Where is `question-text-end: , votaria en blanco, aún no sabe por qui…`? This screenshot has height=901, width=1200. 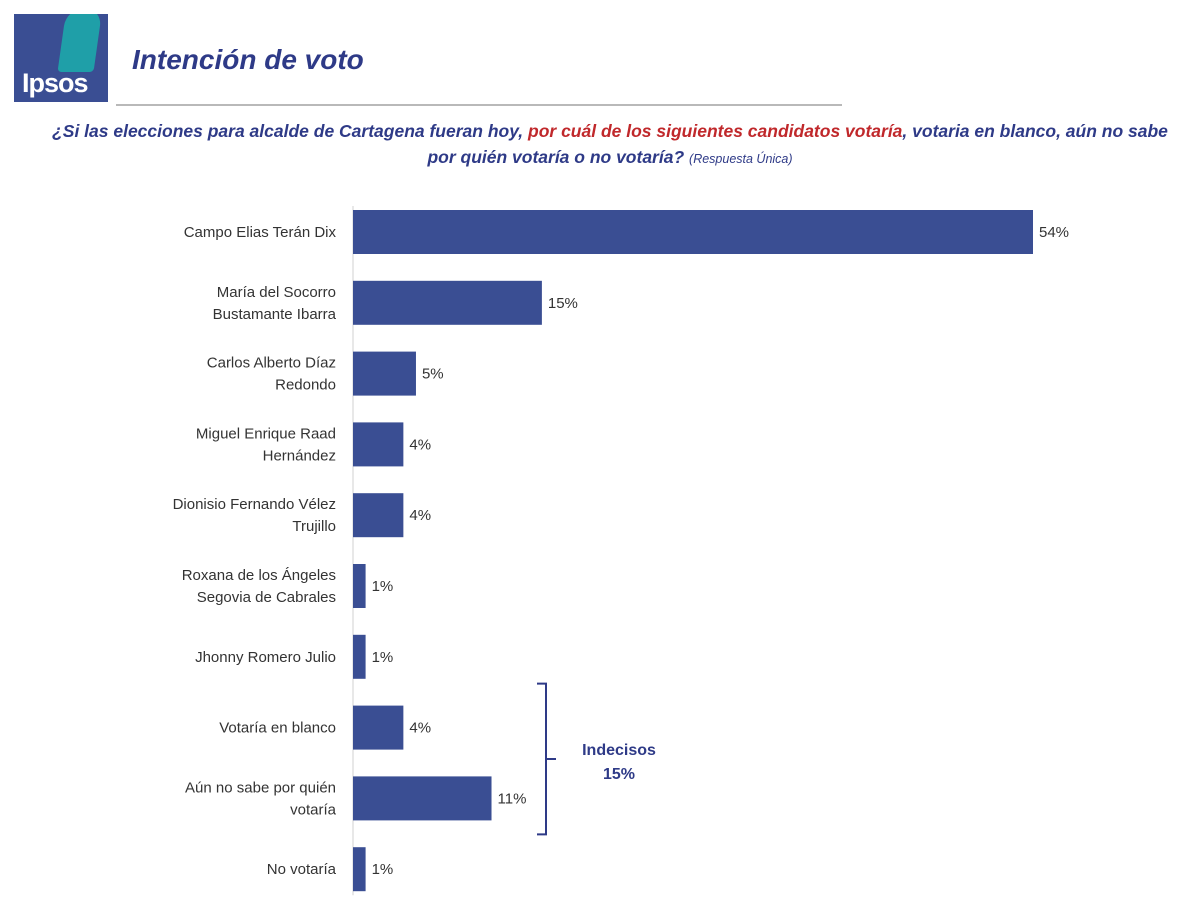 question-text-end: , votaria en blanco, aún no sabe por qui… is located at coordinates (797, 144).